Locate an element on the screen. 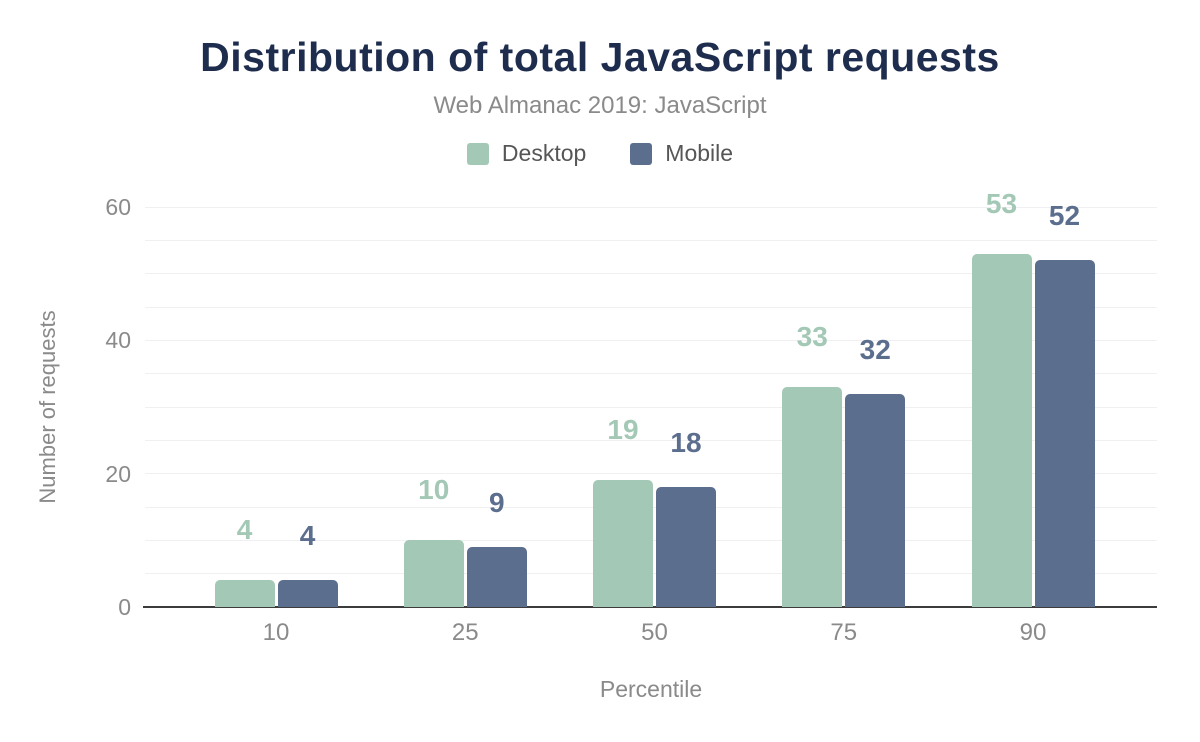 This screenshot has width=1200, height=742. bar-mobile-p10 is located at coordinates (307, 593).